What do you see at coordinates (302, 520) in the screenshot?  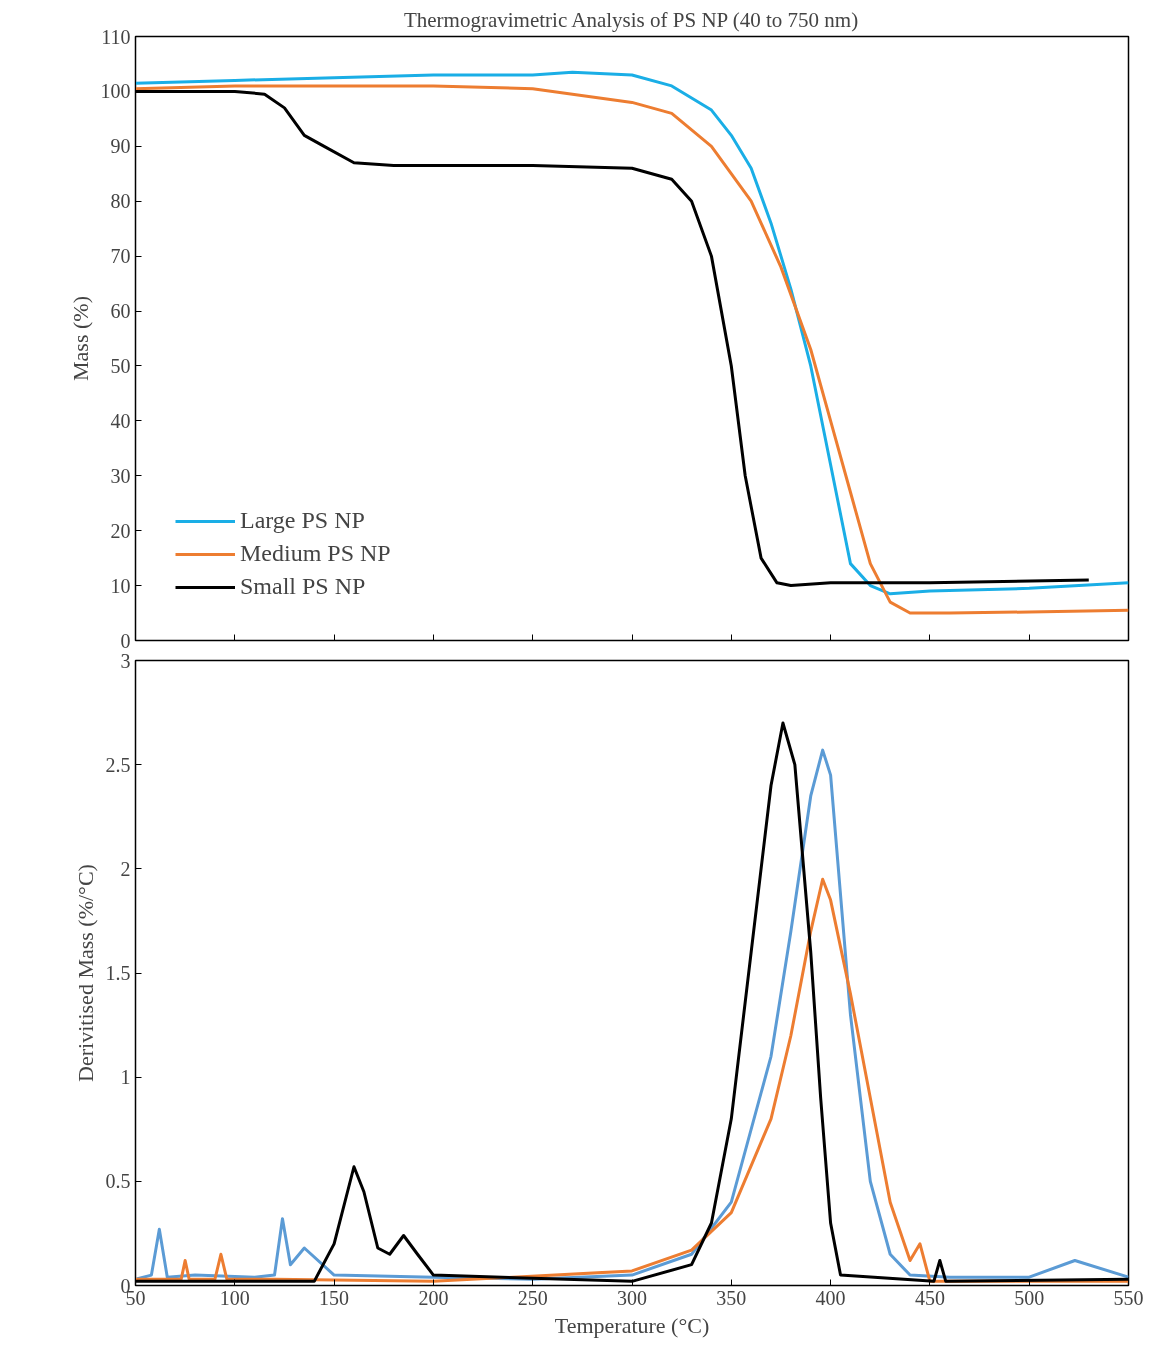 I see `legend-label: Large PS NP` at bounding box center [302, 520].